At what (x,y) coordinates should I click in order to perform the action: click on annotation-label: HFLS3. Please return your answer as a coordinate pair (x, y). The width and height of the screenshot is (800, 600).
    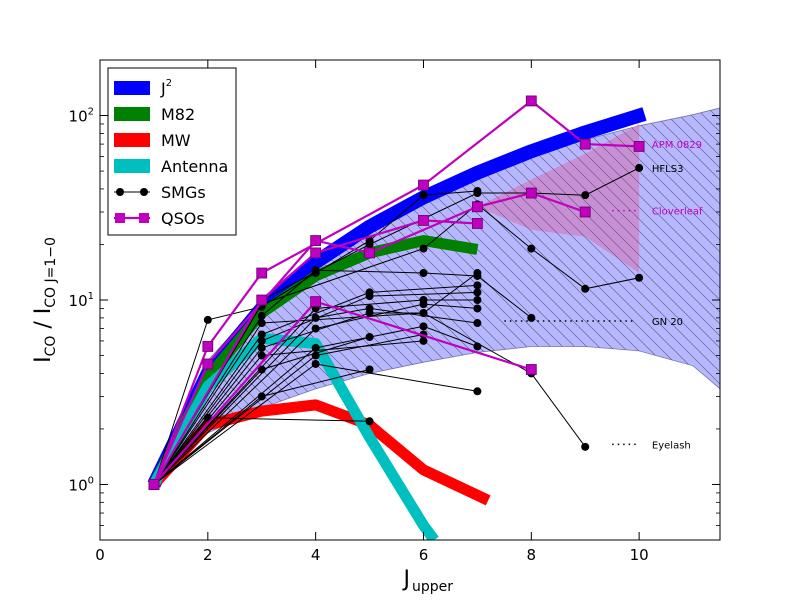
    Looking at the image, I should click on (668, 169).